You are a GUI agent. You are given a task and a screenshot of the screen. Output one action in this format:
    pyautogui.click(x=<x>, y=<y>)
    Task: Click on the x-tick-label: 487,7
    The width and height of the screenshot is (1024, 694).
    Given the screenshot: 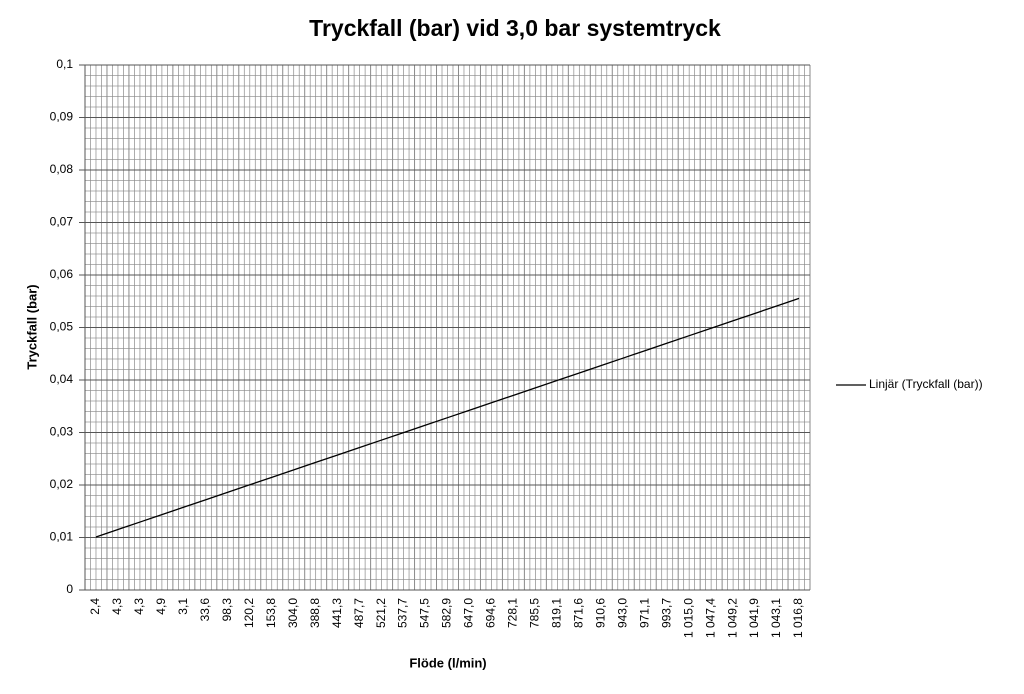 What is the action you would take?
    pyautogui.click(x=359, y=613)
    